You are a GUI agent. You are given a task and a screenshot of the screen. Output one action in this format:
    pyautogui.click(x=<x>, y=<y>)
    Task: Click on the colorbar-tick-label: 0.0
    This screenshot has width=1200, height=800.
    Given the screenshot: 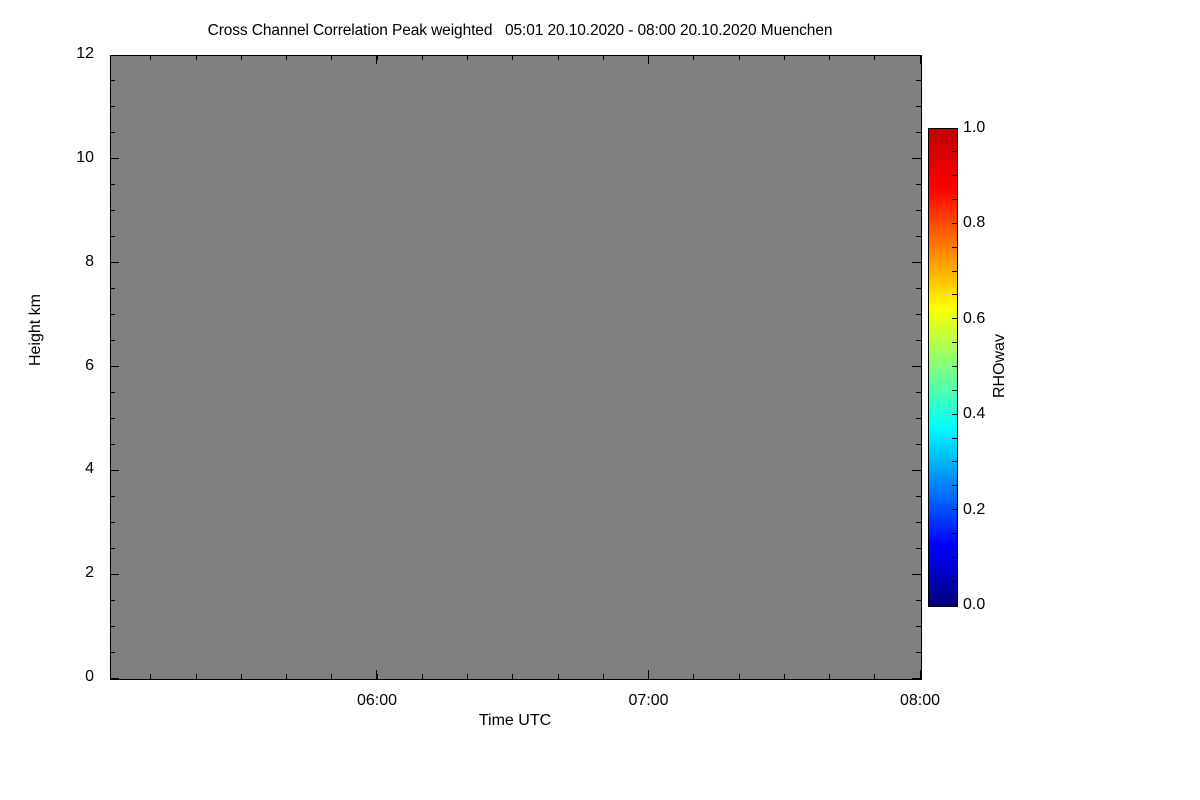 What is the action you would take?
    pyautogui.click(x=974, y=604)
    